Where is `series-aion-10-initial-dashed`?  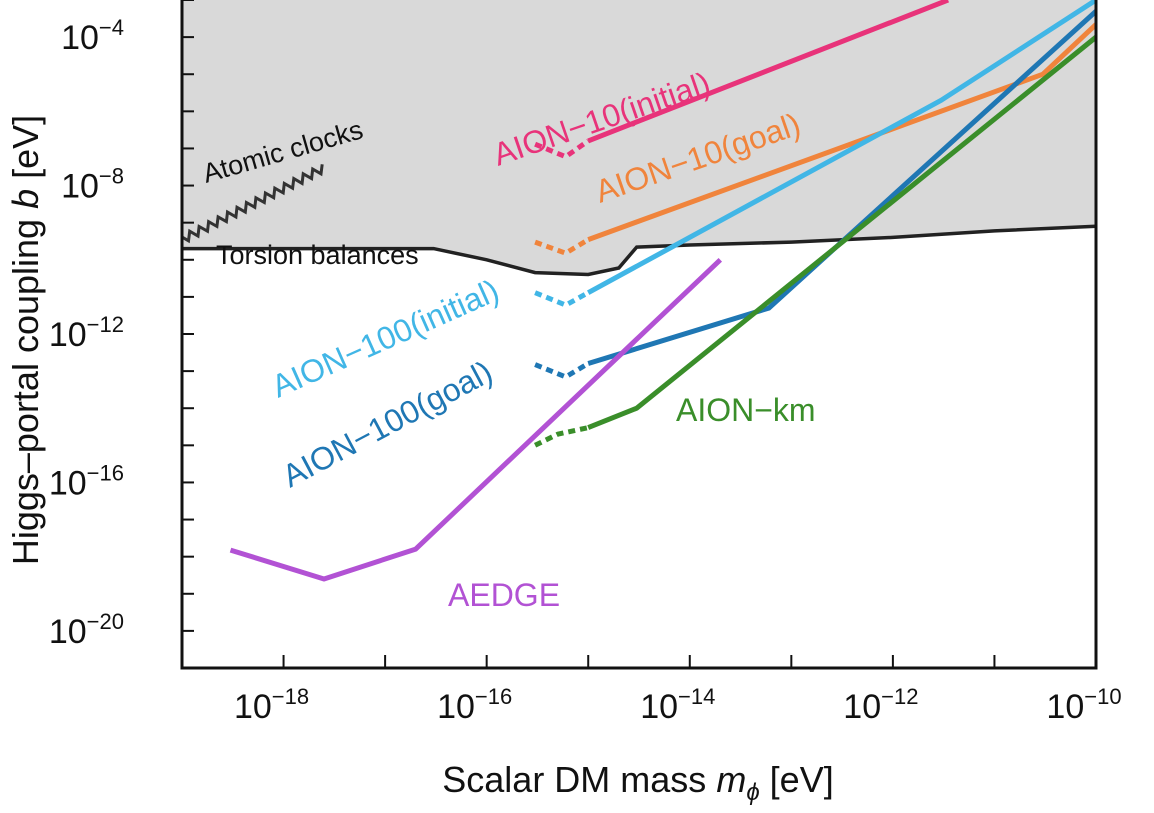 series-aion-10-initial-dashed is located at coordinates (562, 149).